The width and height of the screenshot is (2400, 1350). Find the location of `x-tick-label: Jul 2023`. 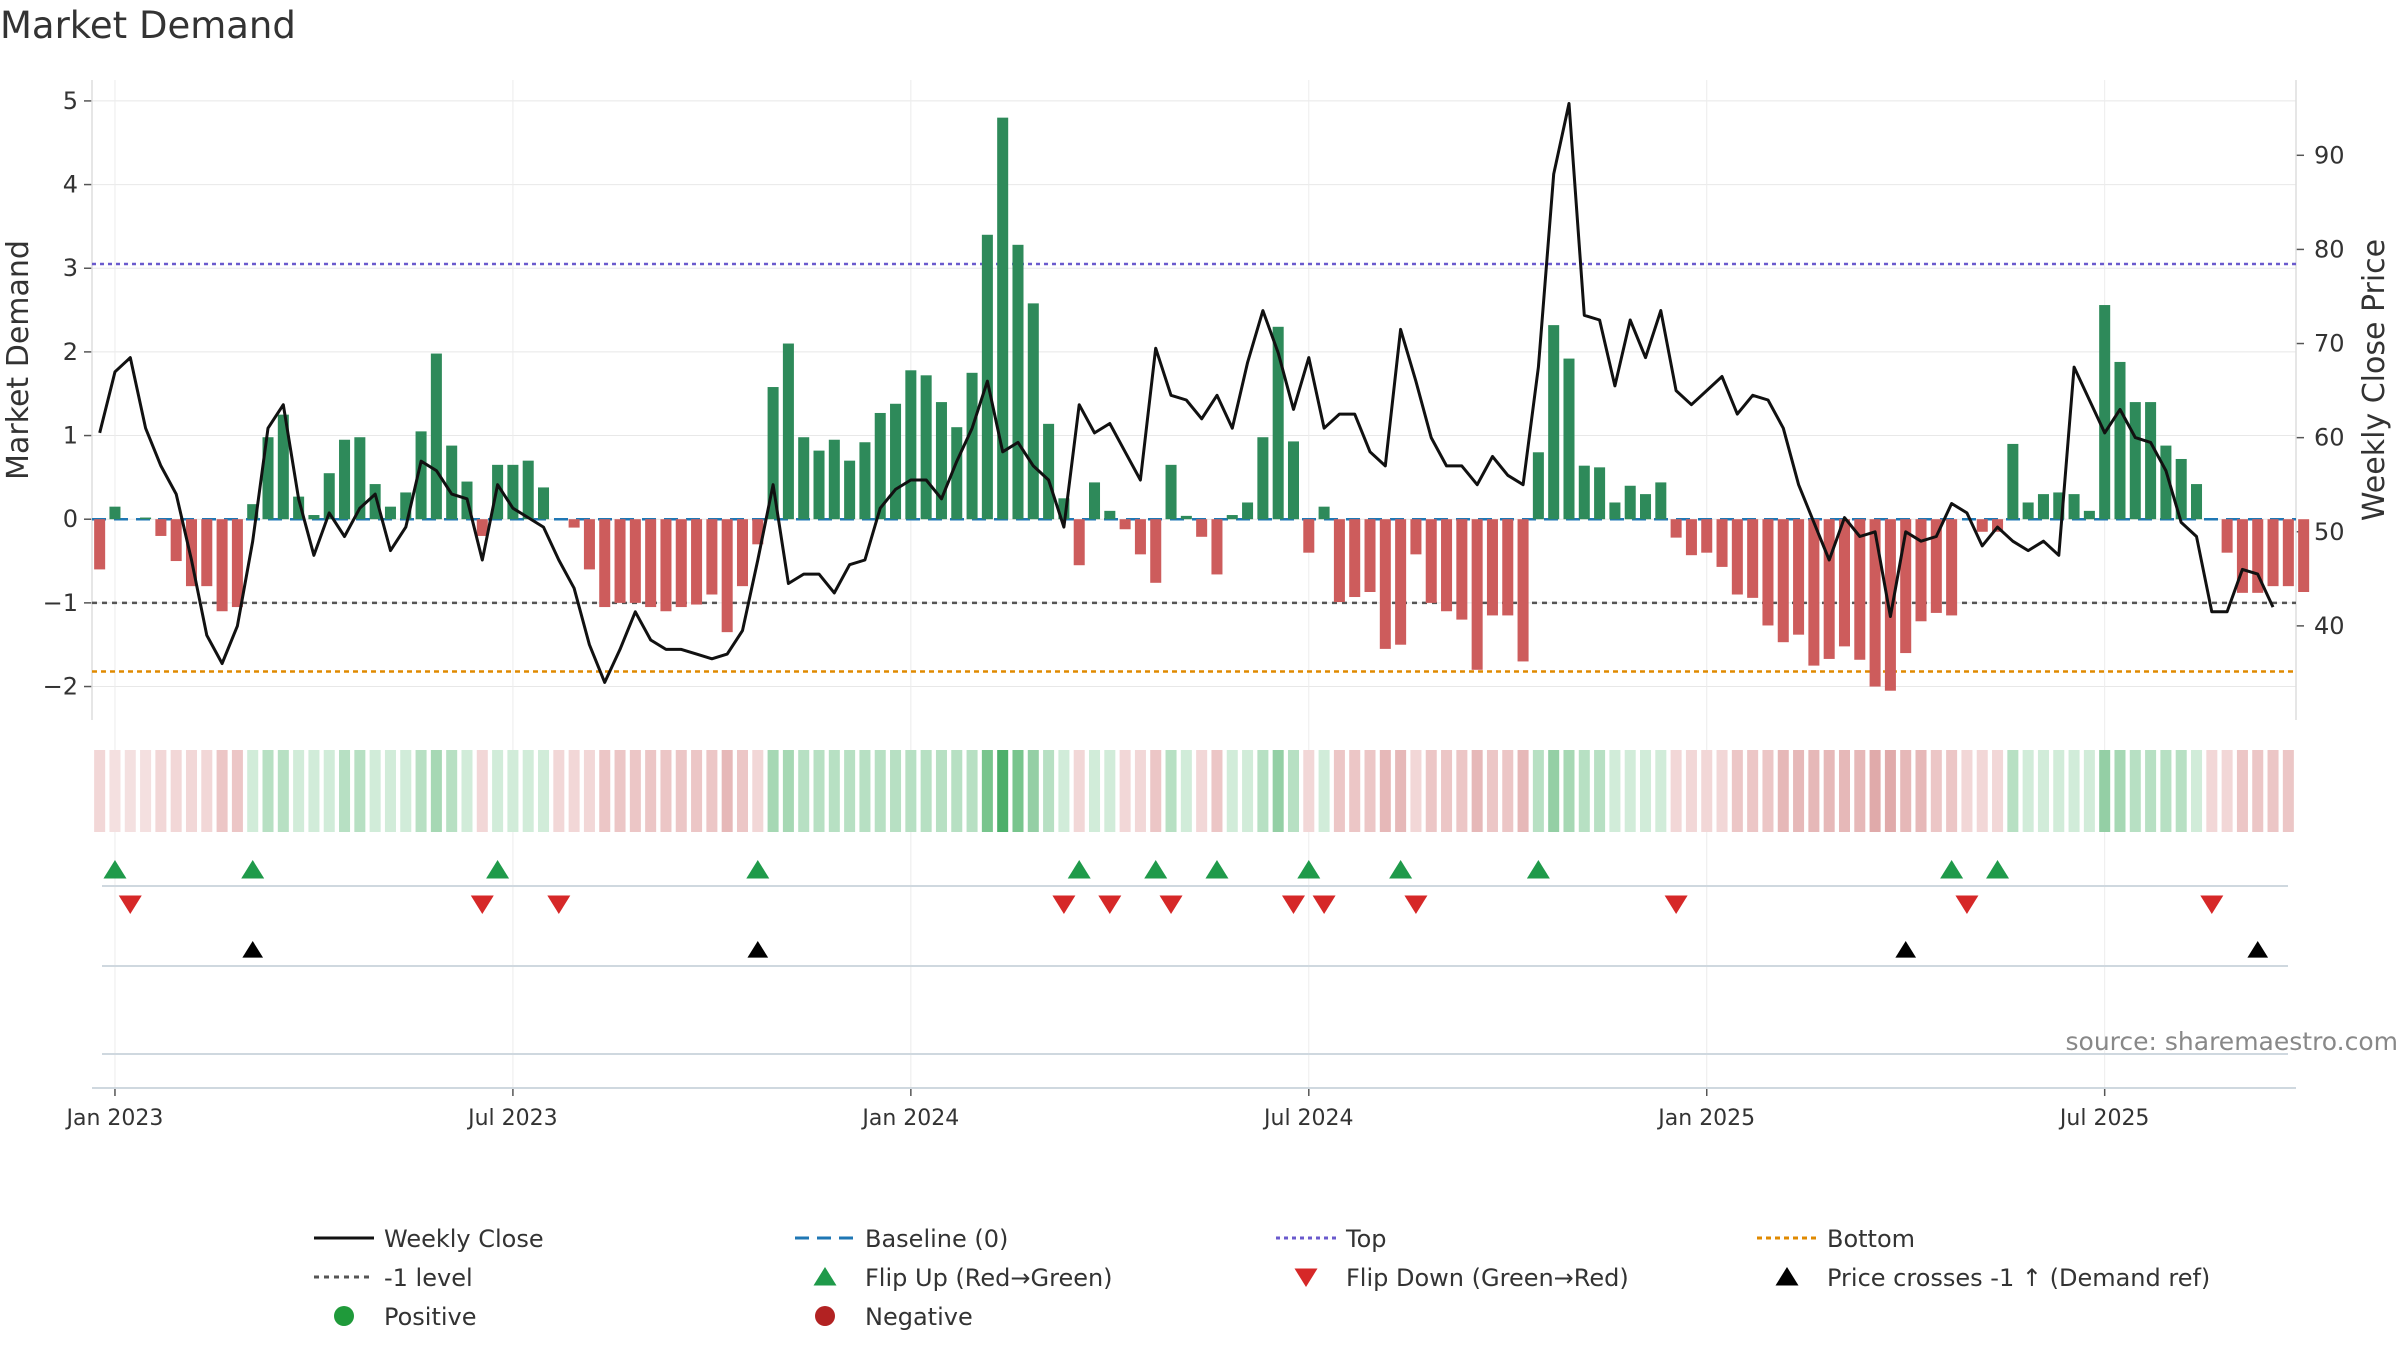

x-tick-label: Jul 2023 is located at coordinates (512, 1118).